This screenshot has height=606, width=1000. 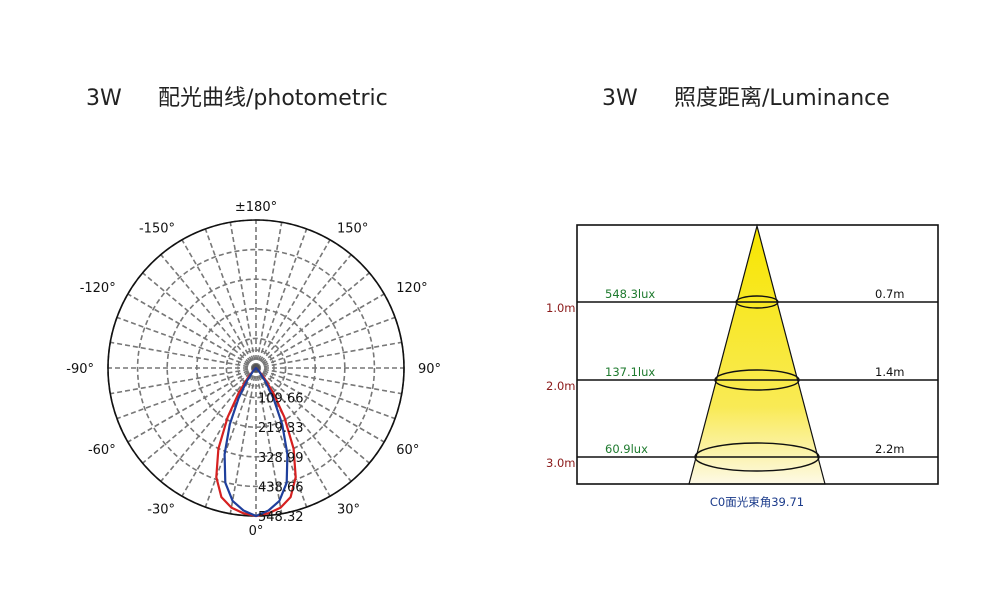 What do you see at coordinates (102, 450) in the screenshot?
I see `polar-angle-label: -60°` at bounding box center [102, 450].